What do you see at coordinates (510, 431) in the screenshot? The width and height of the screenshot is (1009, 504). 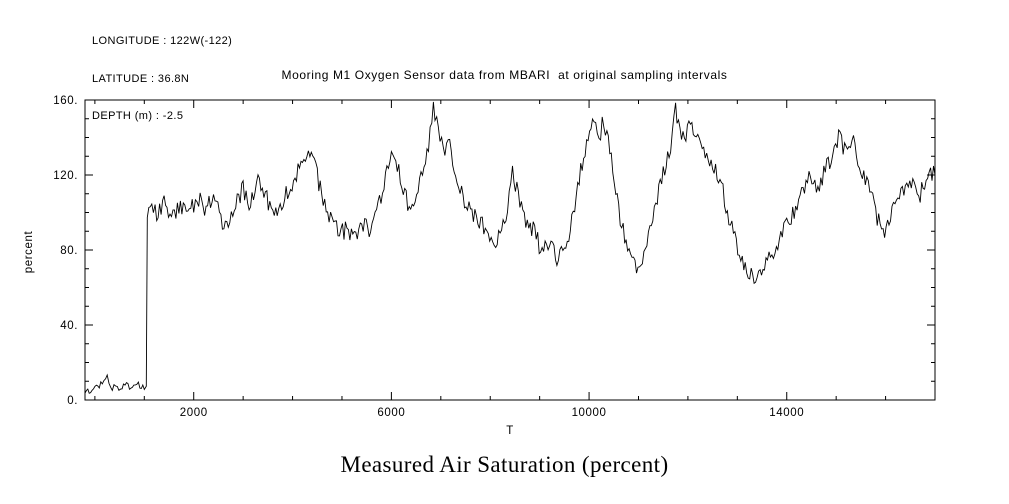 I see `x-axis-label: T` at bounding box center [510, 431].